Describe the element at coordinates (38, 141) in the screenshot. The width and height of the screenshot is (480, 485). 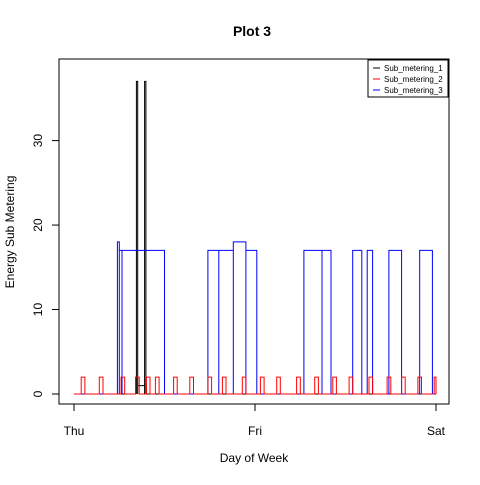
I see `y-tick-label-30: 30` at that location.